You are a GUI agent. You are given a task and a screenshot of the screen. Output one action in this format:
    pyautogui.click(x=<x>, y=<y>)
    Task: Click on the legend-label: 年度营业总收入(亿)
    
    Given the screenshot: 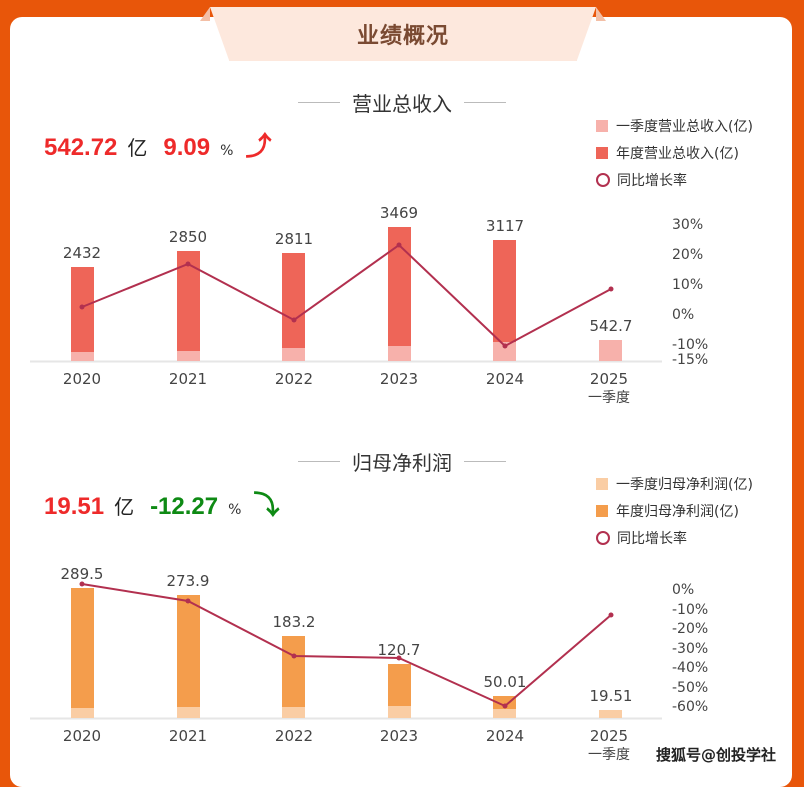 What is the action you would take?
    pyautogui.click(x=677, y=153)
    